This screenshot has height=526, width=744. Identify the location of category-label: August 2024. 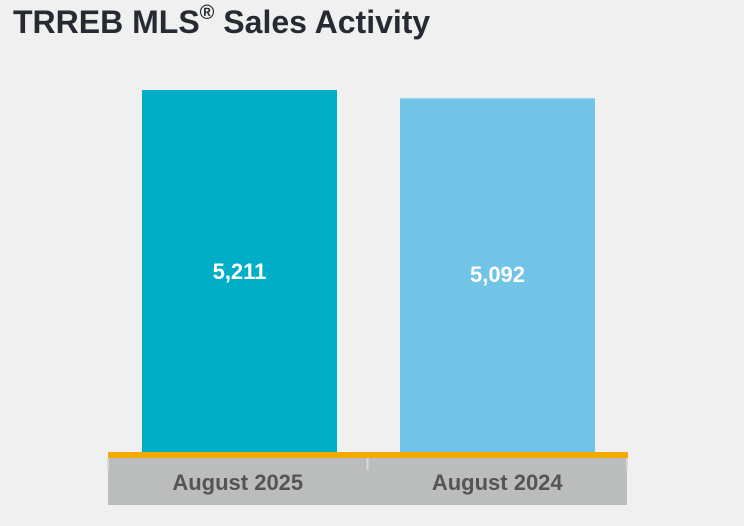
(498, 482).